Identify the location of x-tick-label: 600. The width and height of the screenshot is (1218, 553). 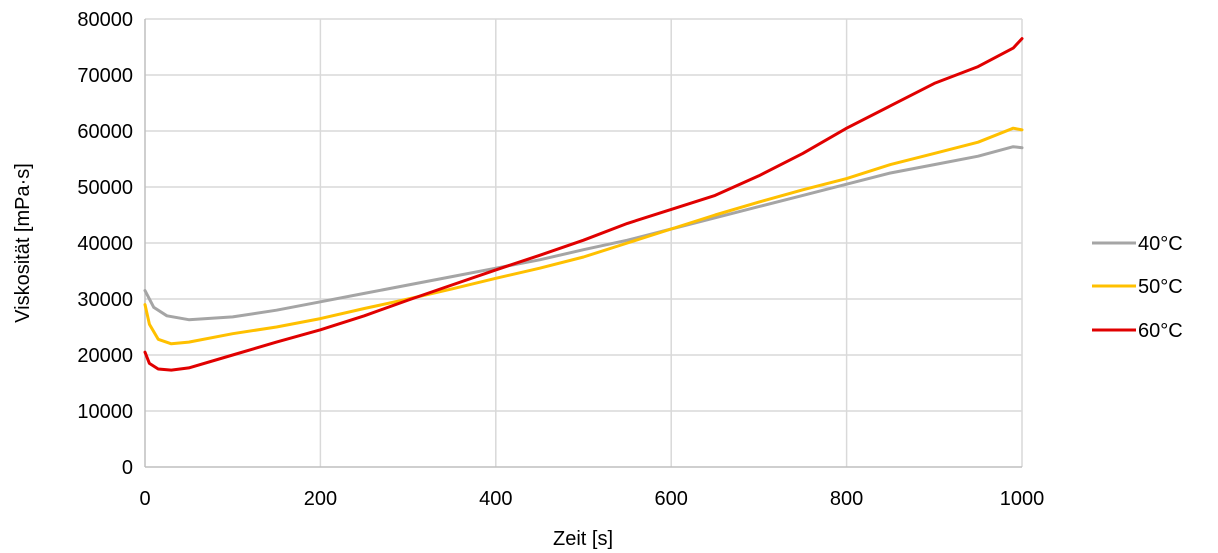
(671, 499).